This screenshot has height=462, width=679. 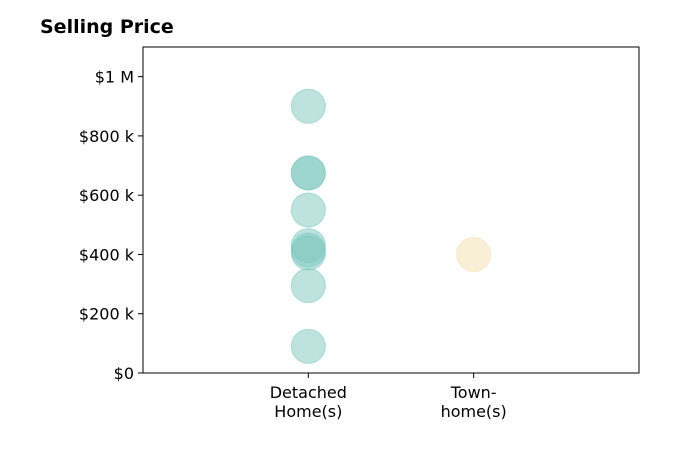 I want to click on x-tick-label: Town-home(s), so click(x=474, y=402).